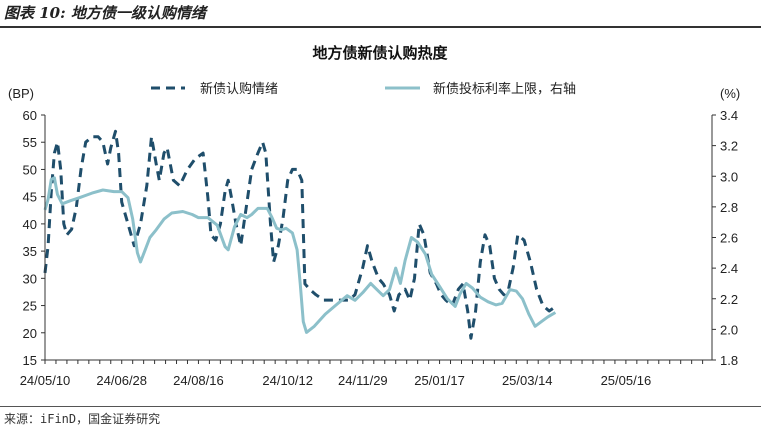 The width and height of the screenshot is (761, 435). What do you see at coordinates (30, 169) in the screenshot?
I see `left-tick-label: 50` at bounding box center [30, 169].